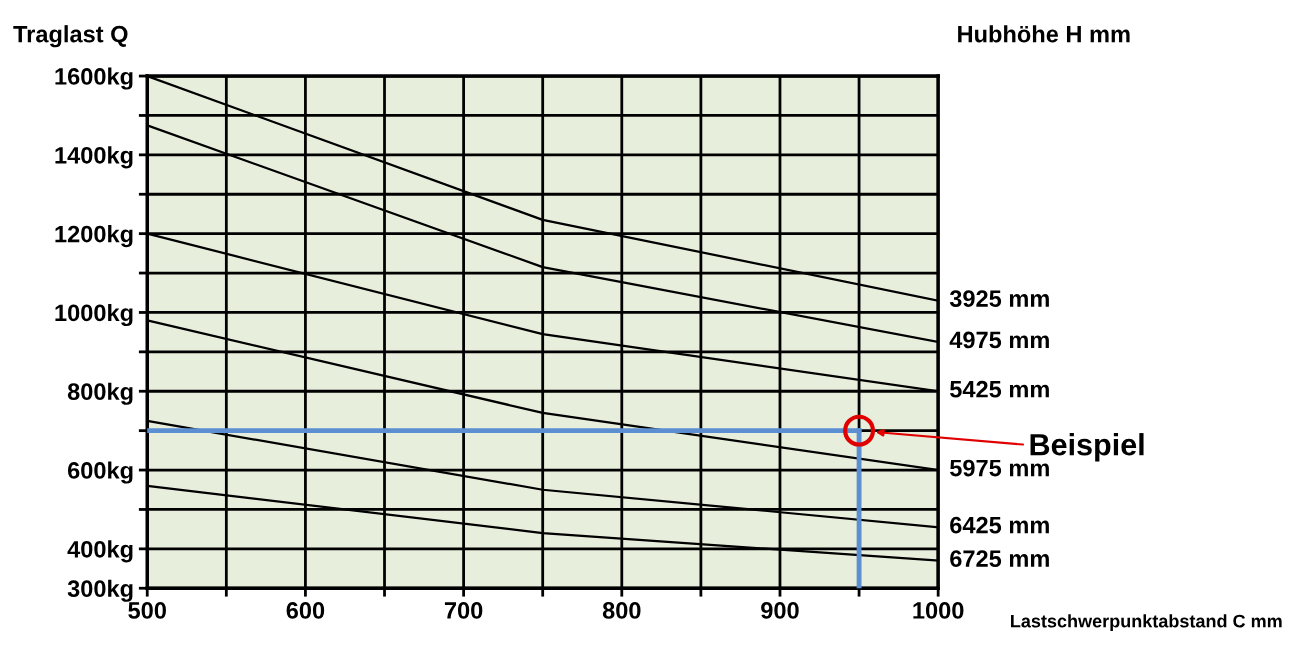 The width and height of the screenshot is (1303, 650). Describe the element at coordinates (999, 389) in the screenshot. I see `series-label: 5425 mm` at that location.